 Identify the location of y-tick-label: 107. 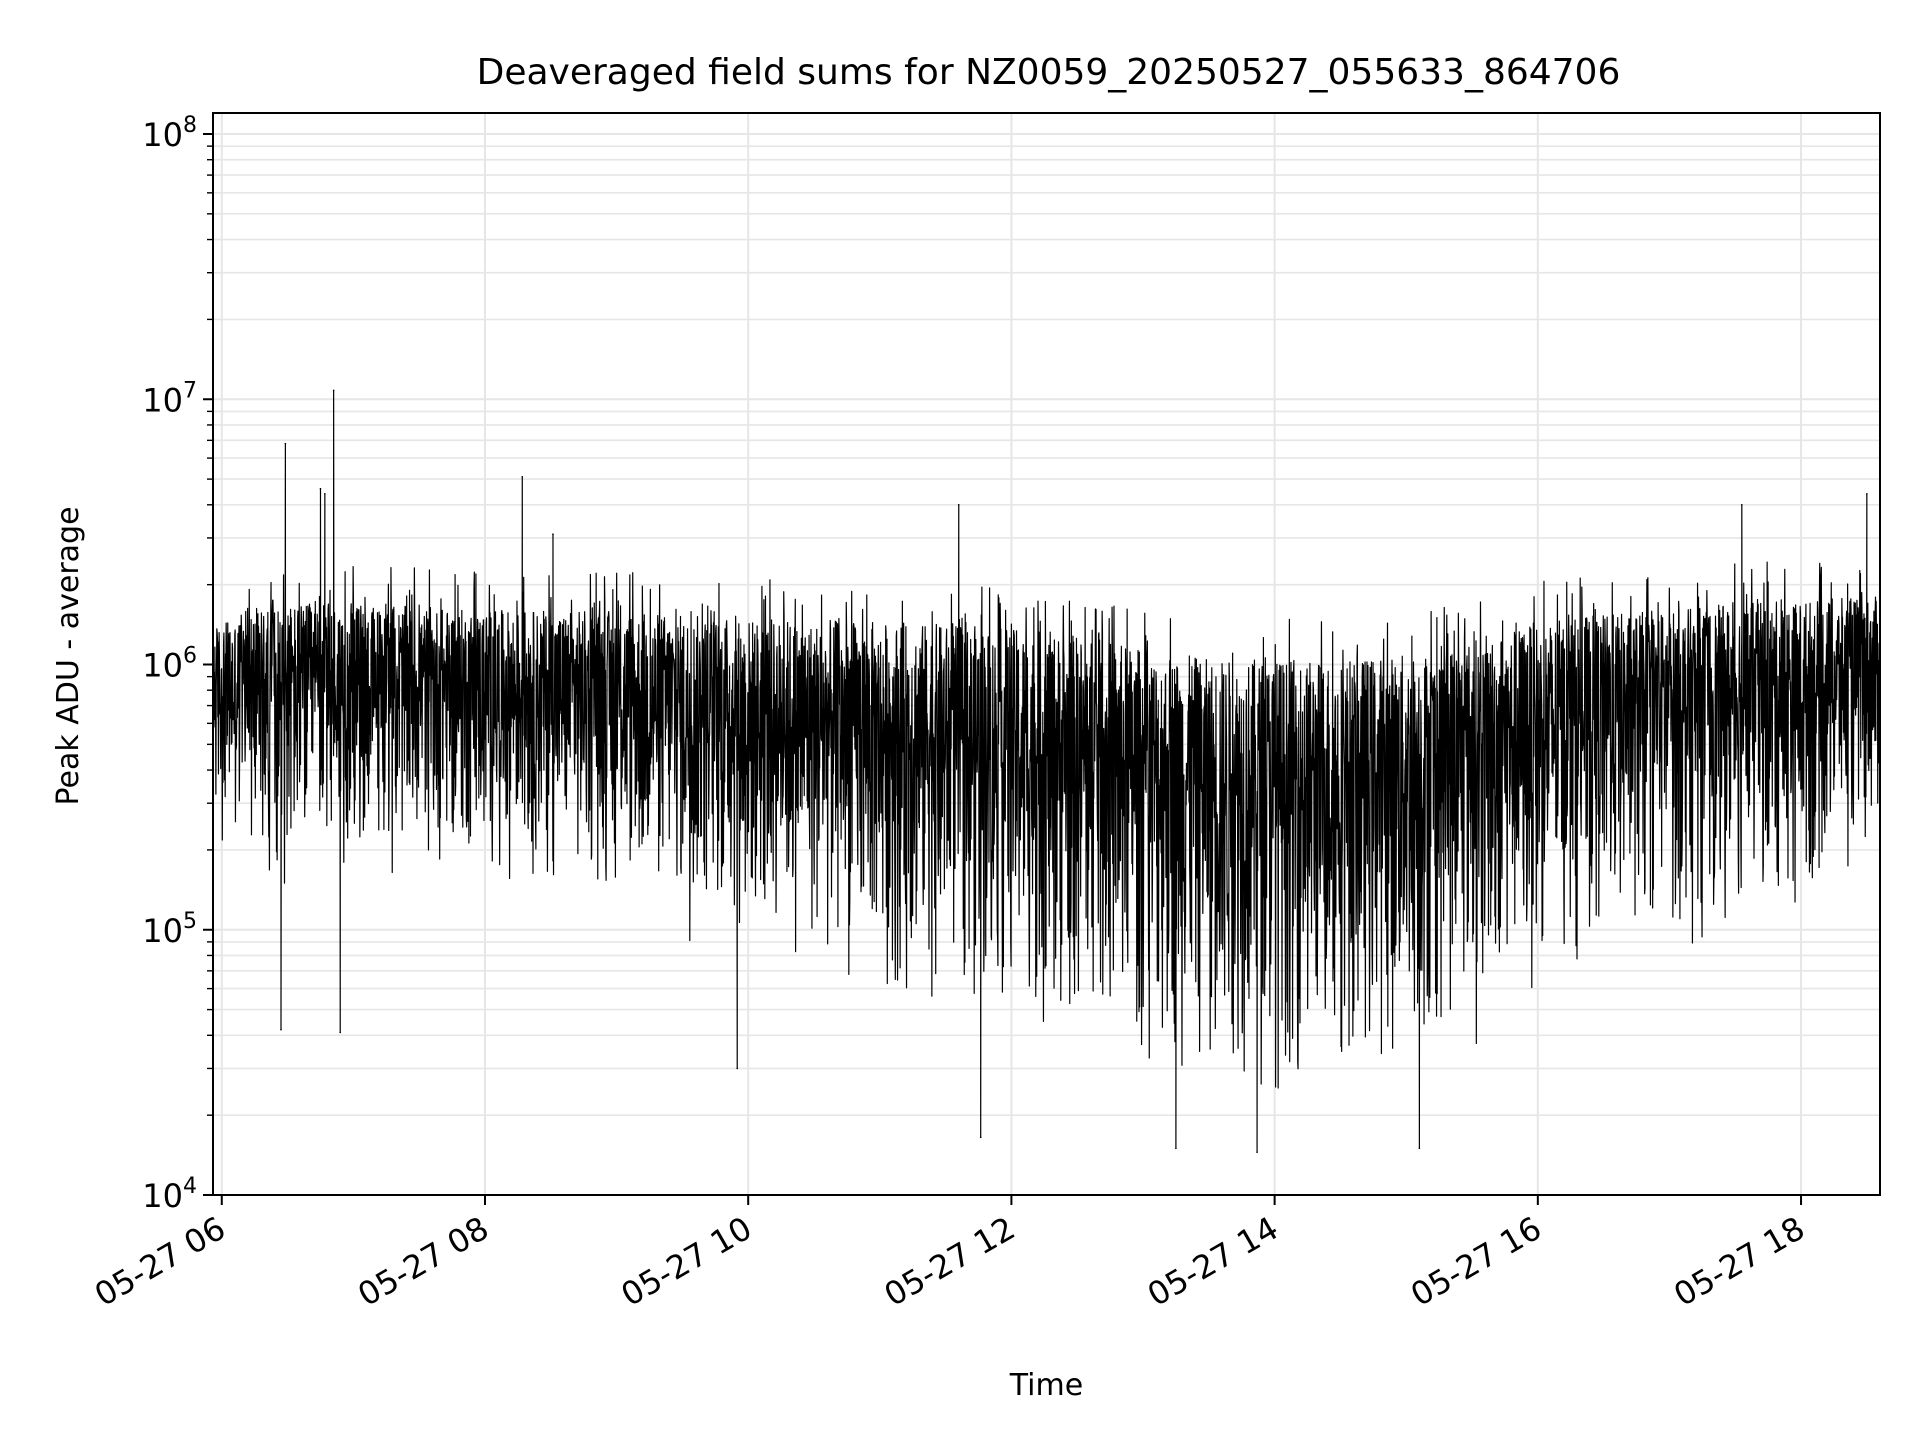
(169, 398).